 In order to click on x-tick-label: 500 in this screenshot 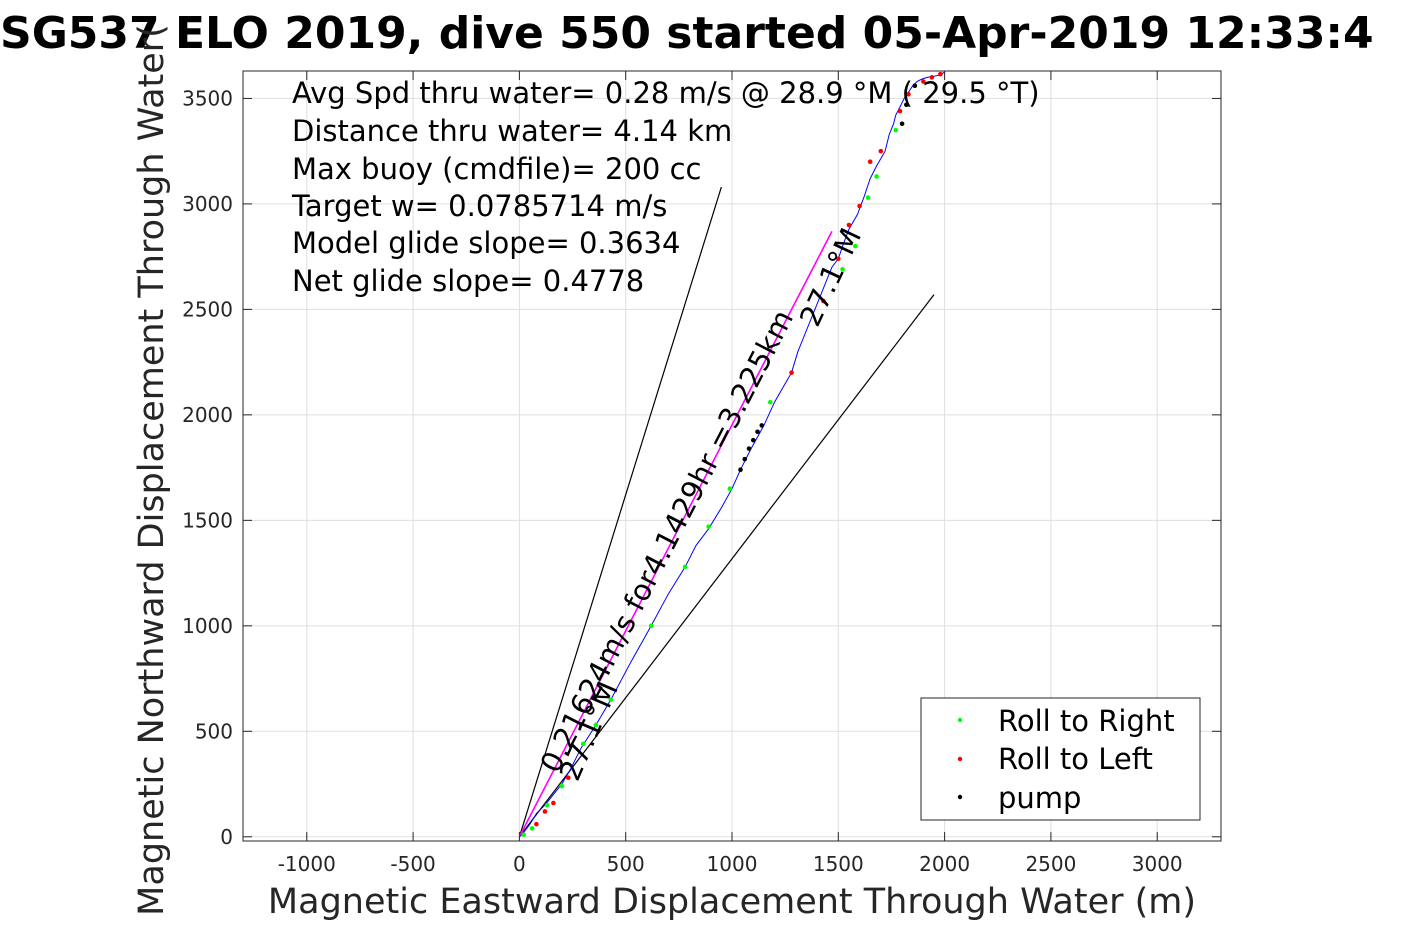, I will do `click(626, 864)`.